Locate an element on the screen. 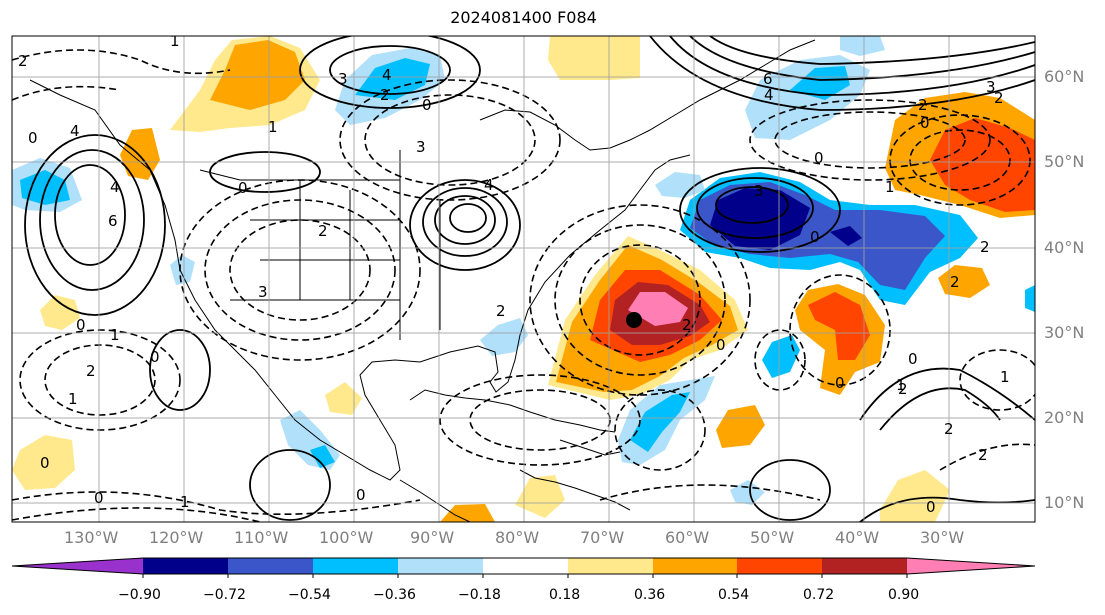  cold-anomaly-tropics is located at coordinates (747, 492).